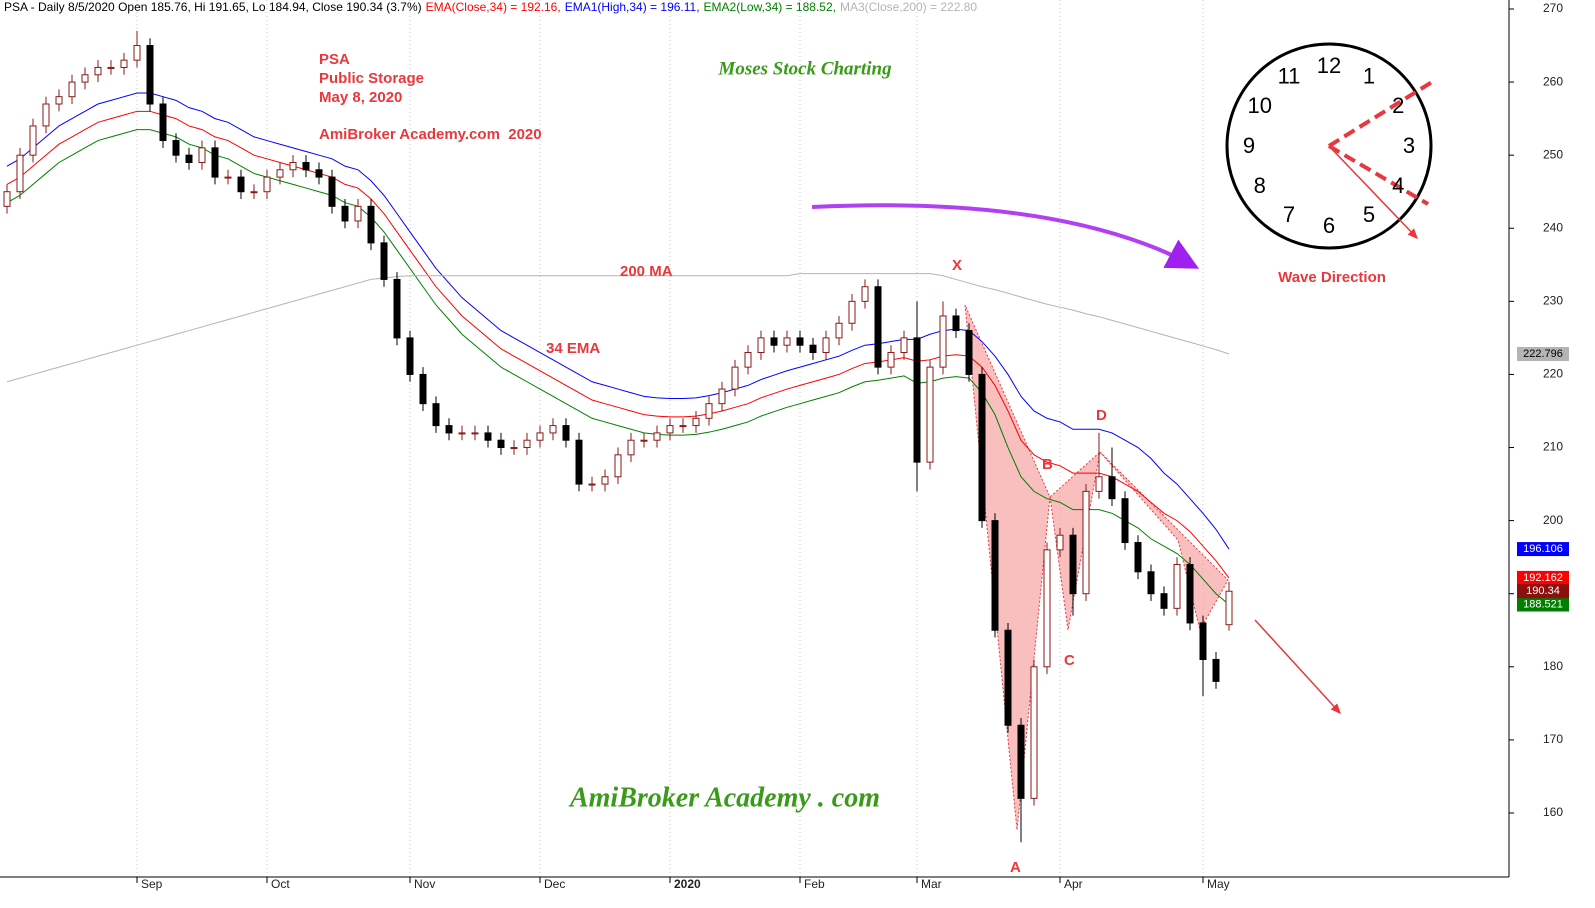 The height and width of the screenshot is (908, 1595). I want to click on header-series: MA3(Close,200) = 222.80, so click(908, 7).